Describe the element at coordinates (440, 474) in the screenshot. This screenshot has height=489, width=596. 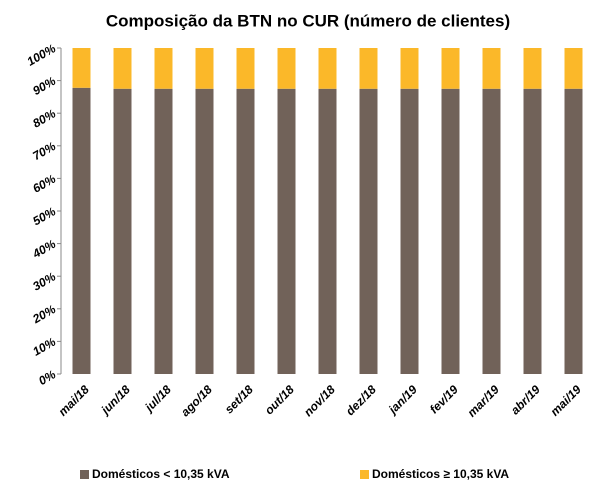
I see `legend-label: Domésticos ≥ 10,35 kVA` at that location.